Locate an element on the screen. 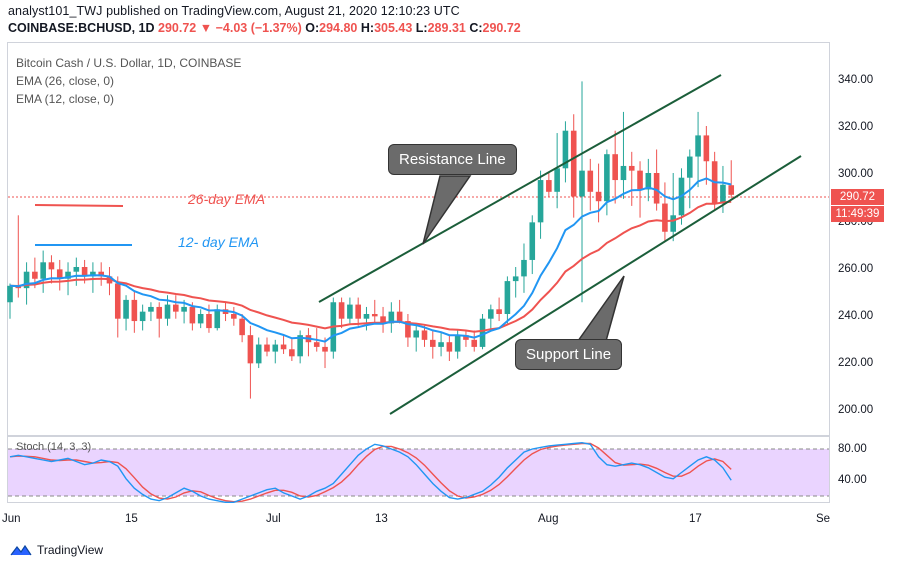 Image resolution: width=900 pixels, height=570 pixels. tradingview-brand: TradingView is located at coordinates (70, 550).